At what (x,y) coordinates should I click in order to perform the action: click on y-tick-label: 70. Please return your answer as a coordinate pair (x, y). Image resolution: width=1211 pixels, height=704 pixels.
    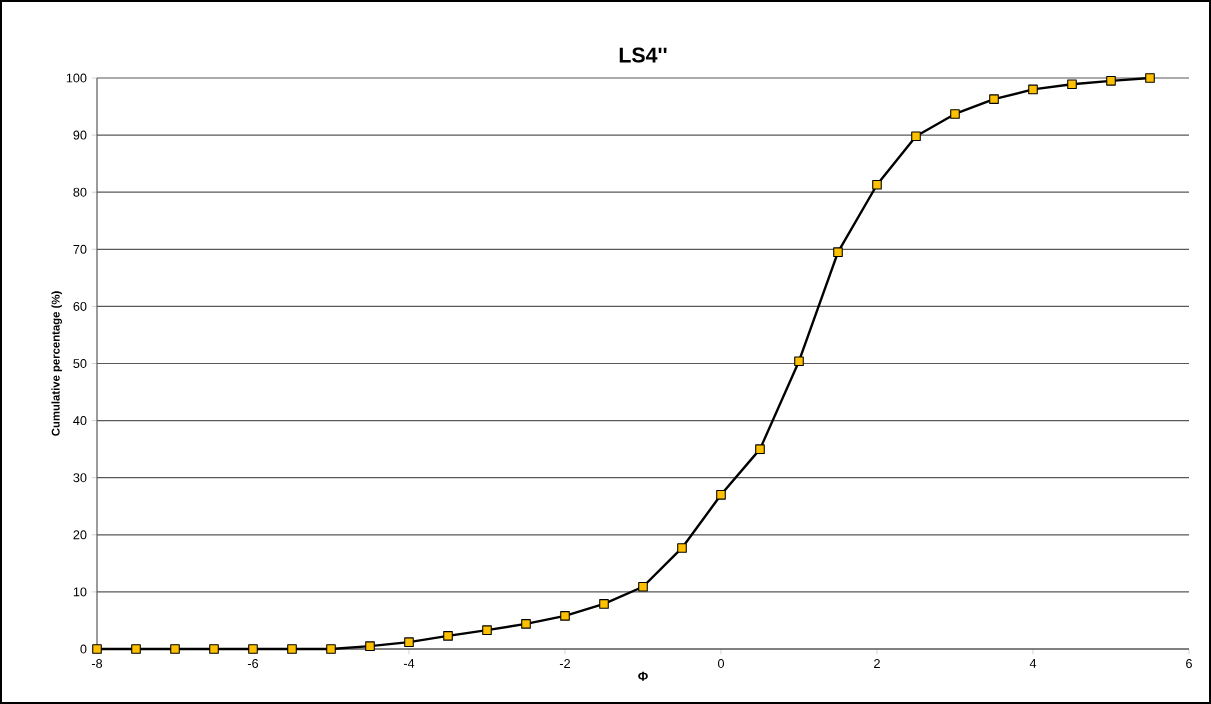
    Looking at the image, I should click on (80, 249).